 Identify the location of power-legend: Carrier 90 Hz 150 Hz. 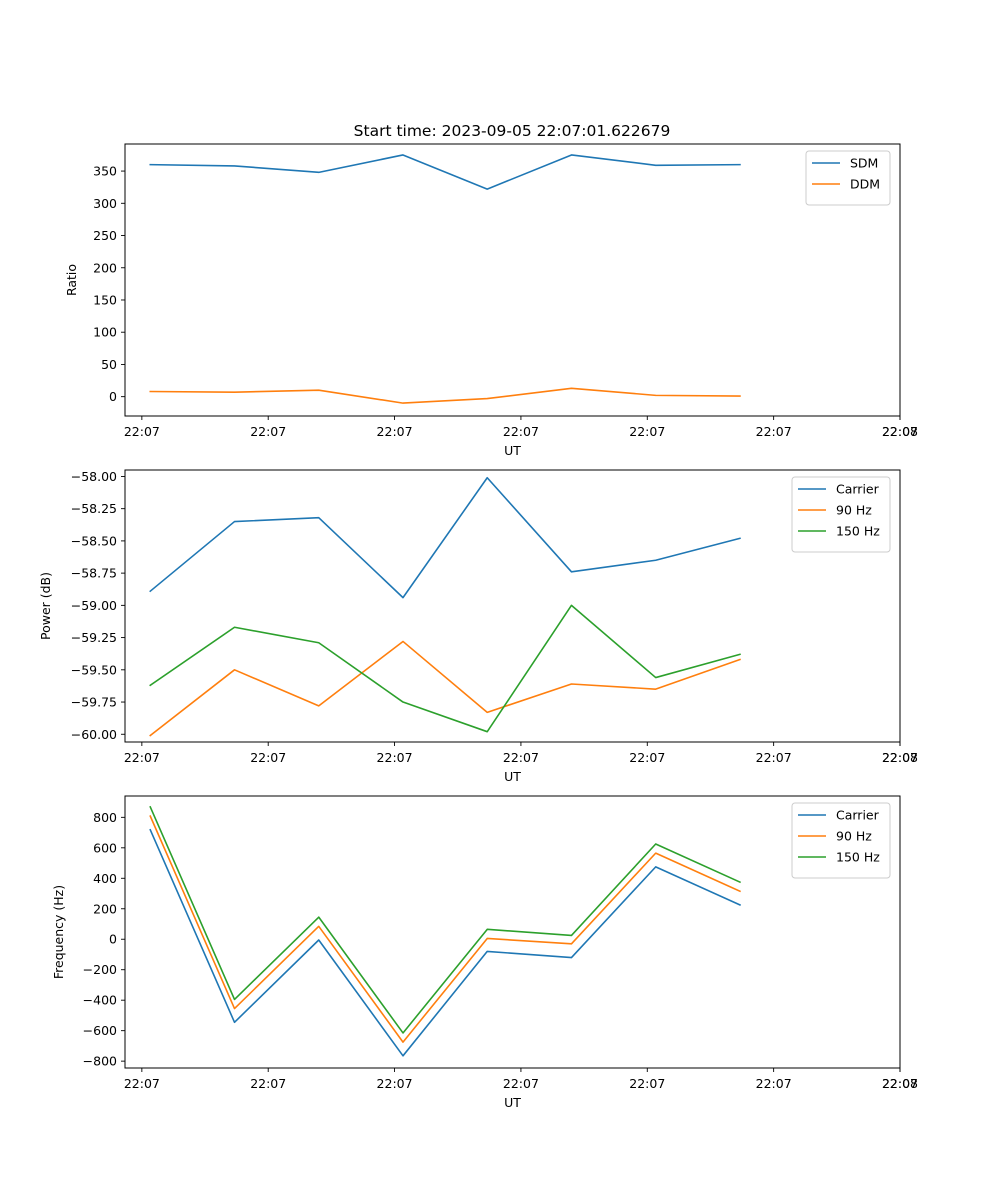
(841, 514).